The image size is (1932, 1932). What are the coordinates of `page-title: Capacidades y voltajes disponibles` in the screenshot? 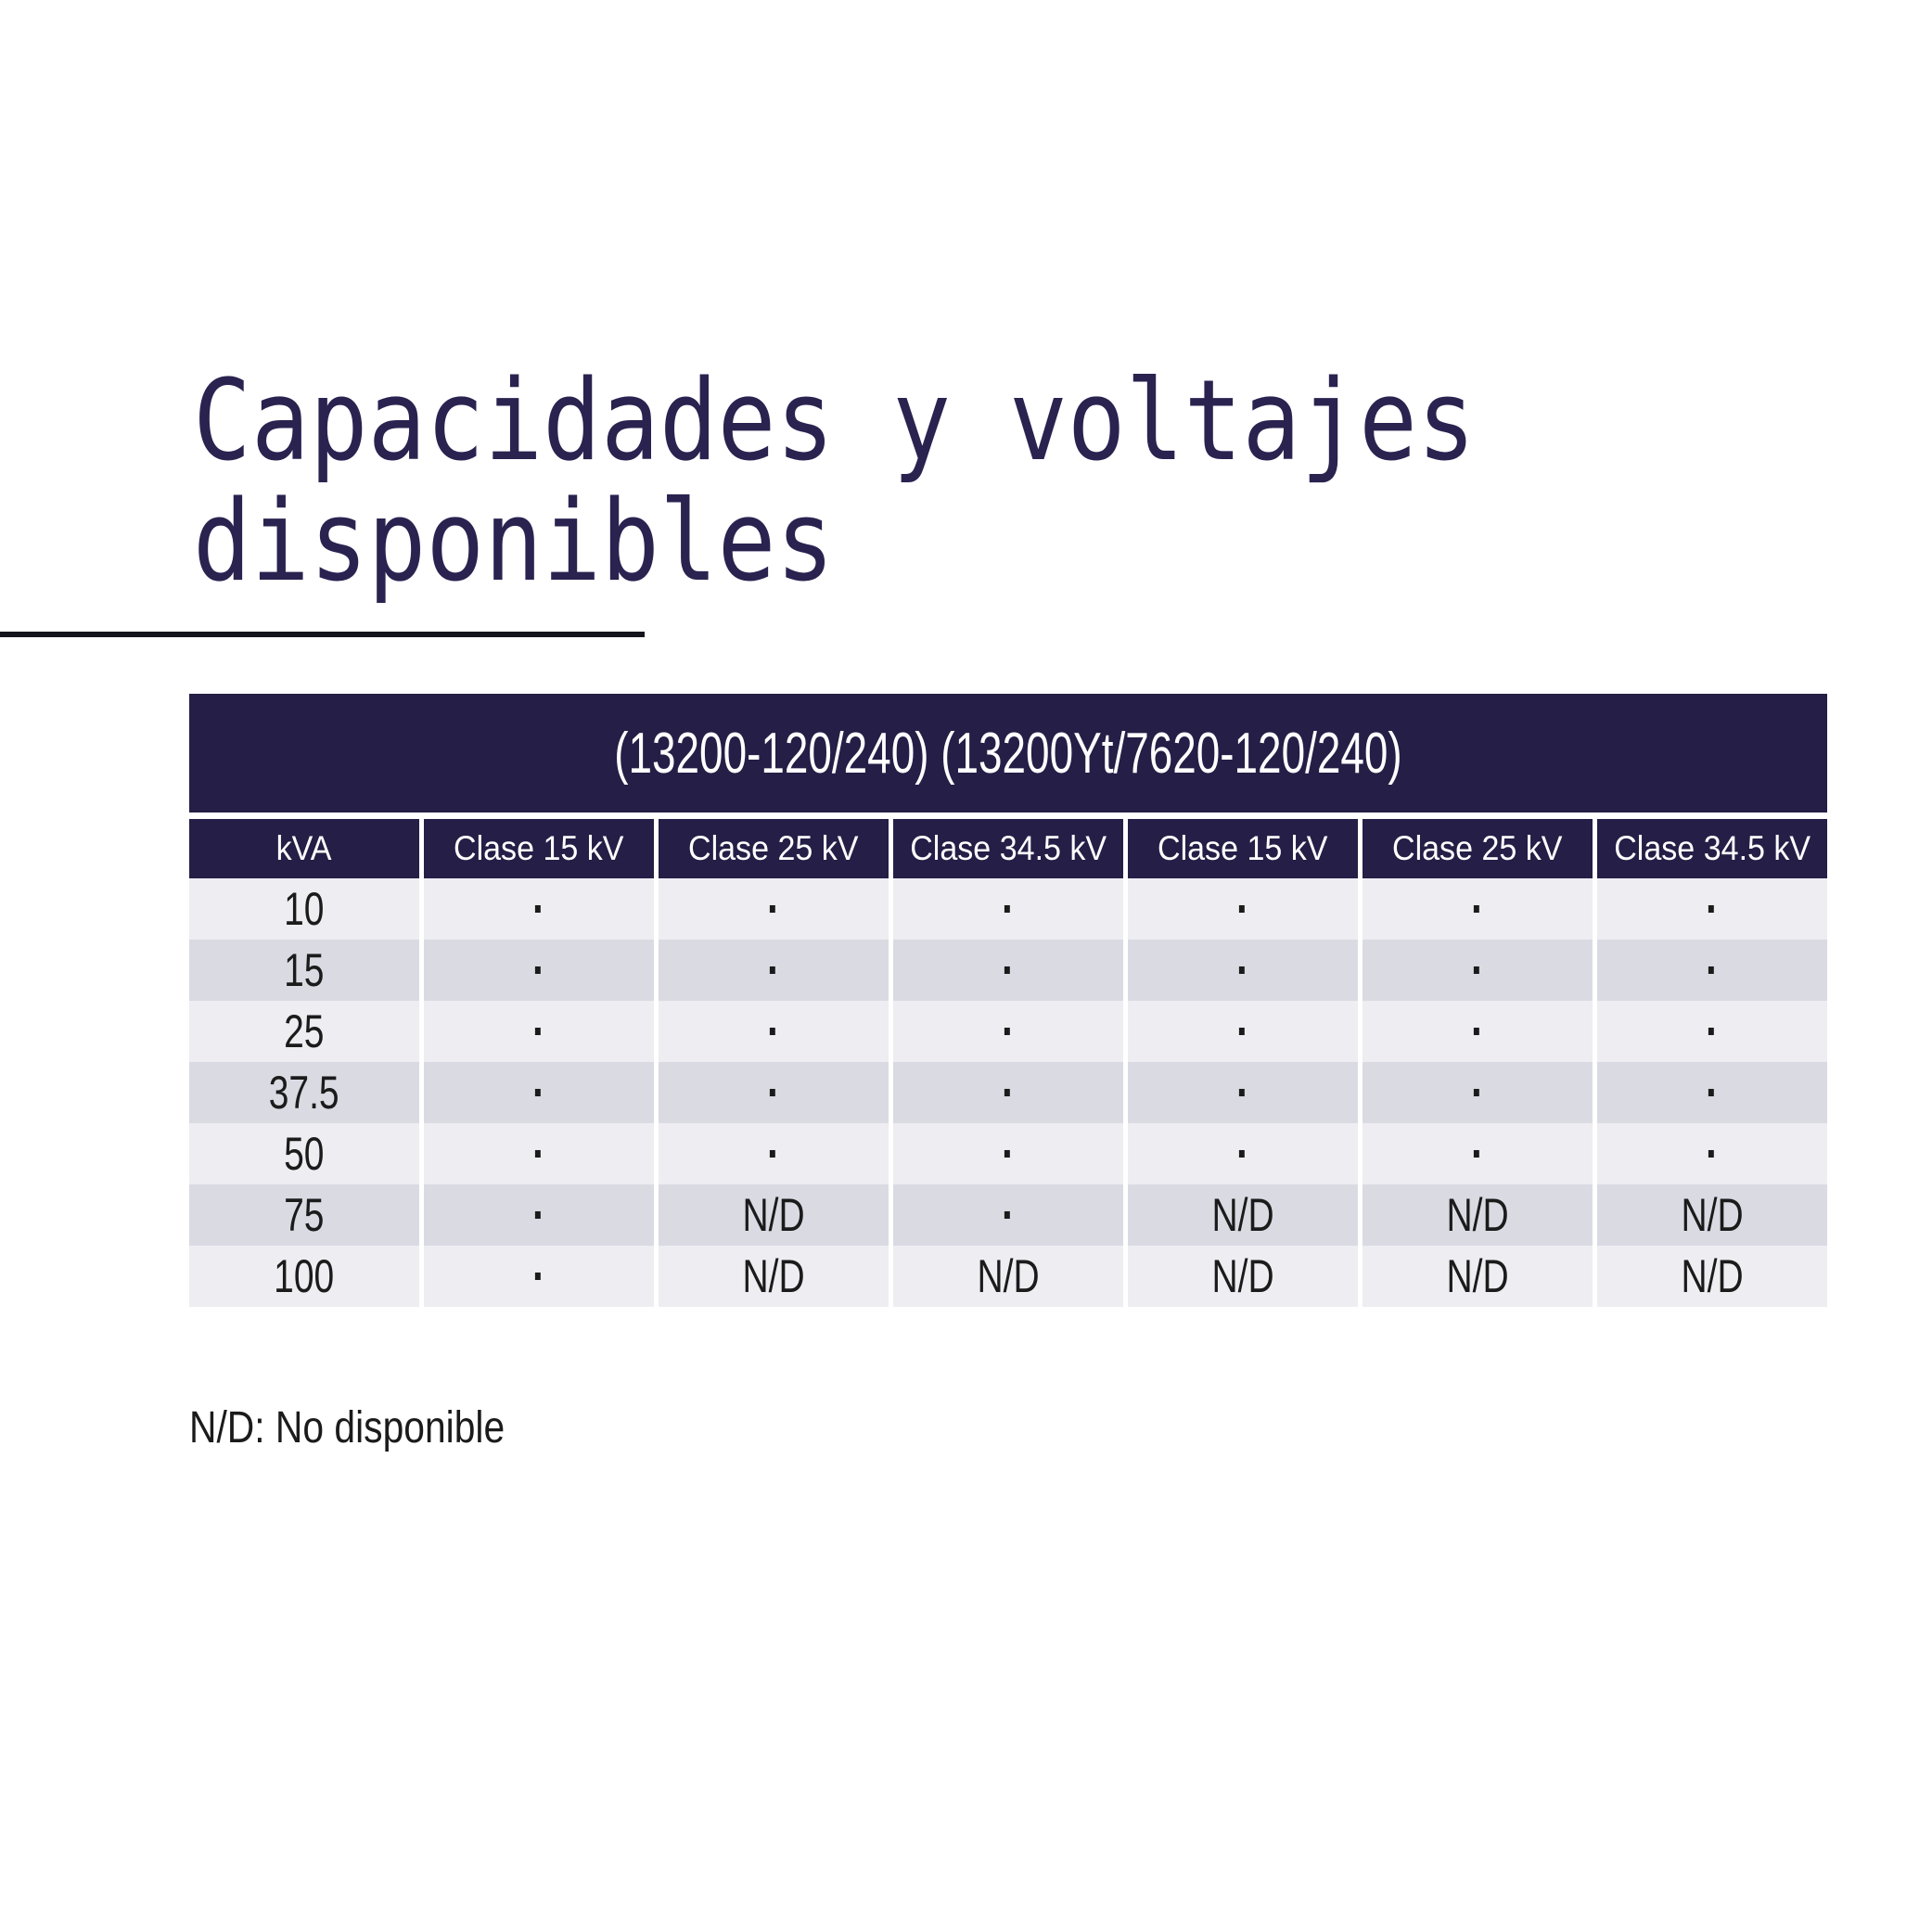 It's located at (930, 482).